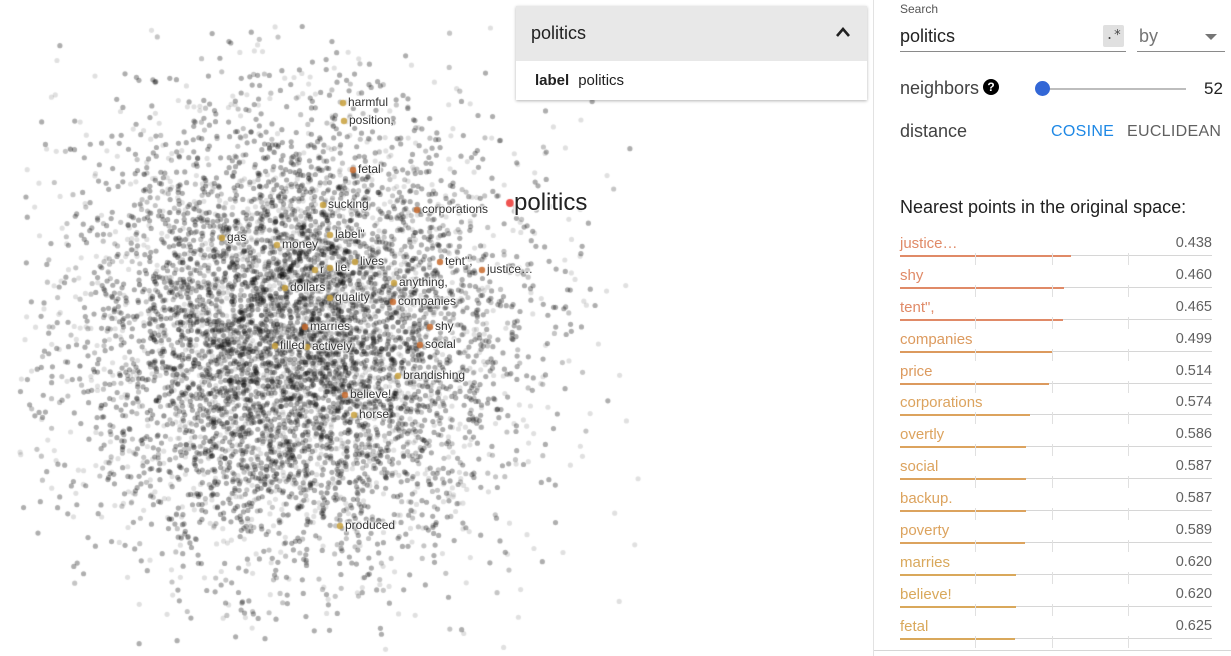 The image size is (1231, 656). What do you see at coordinates (352, 297) in the screenshot?
I see `point-label: quality` at bounding box center [352, 297].